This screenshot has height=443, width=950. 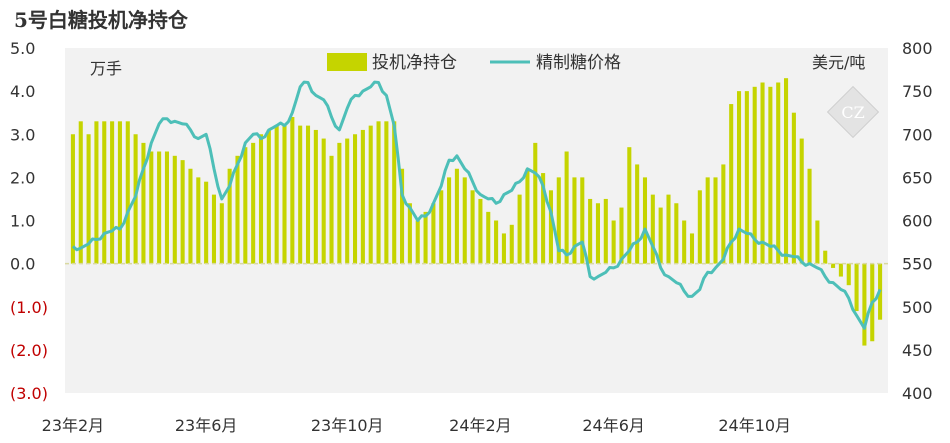 I want to click on left-tick-label: 5.0, so click(x=22, y=48).